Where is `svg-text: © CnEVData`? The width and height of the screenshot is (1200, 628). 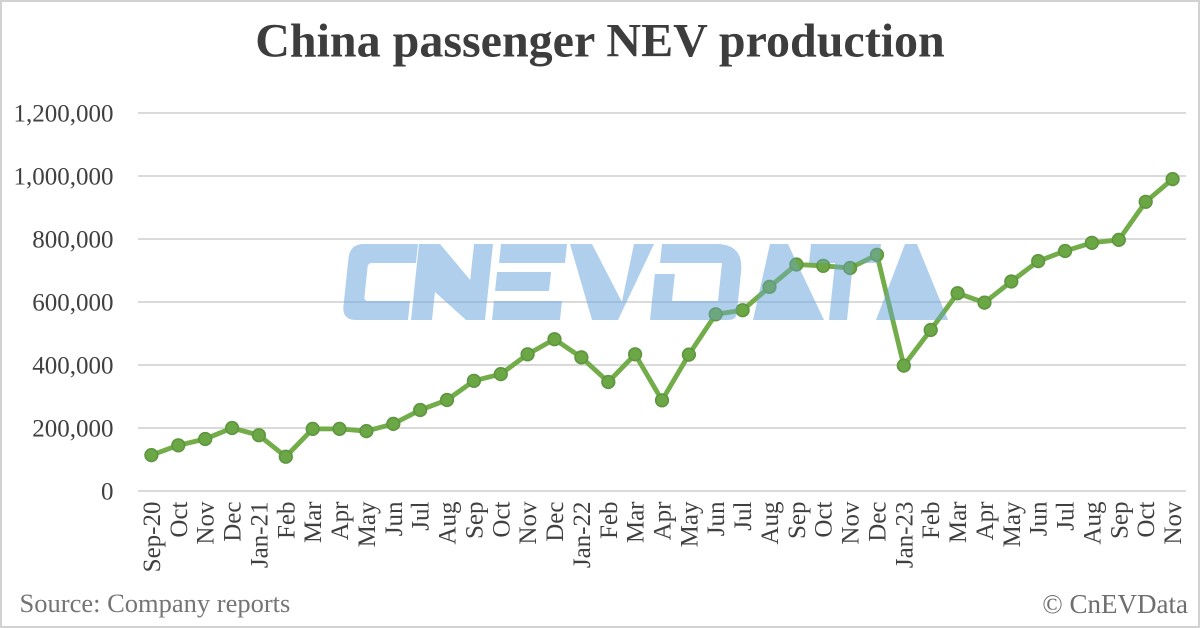 svg-text: © CnEVData is located at coordinates (1115, 604).